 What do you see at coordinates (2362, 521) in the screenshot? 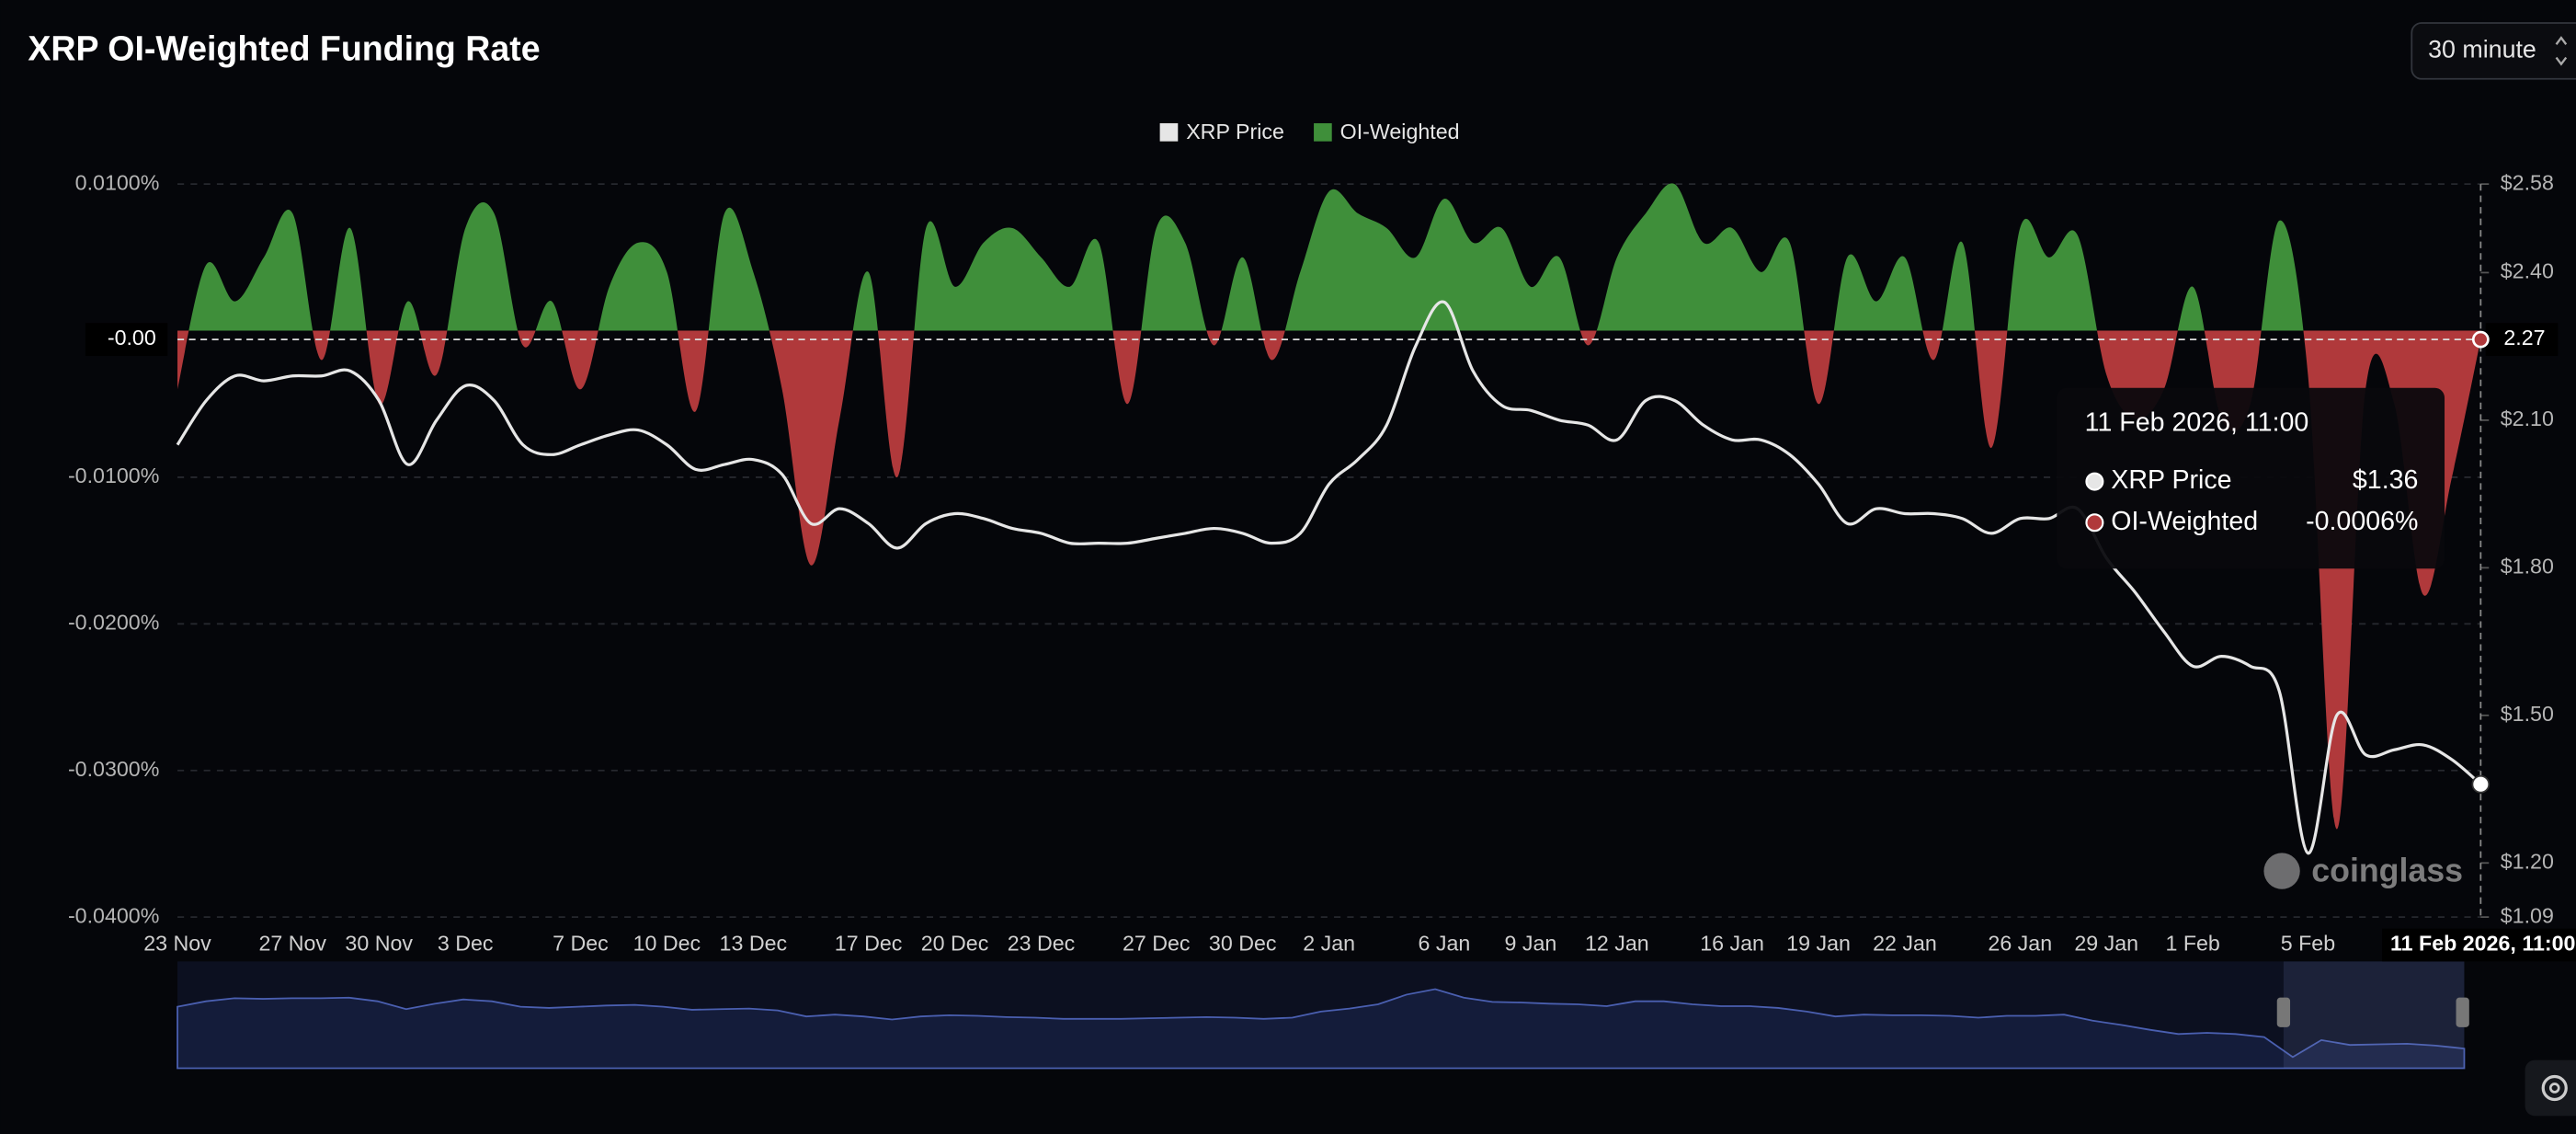
I see `tooltip-value: -0.0006%` at bounding box center [2362, 521].